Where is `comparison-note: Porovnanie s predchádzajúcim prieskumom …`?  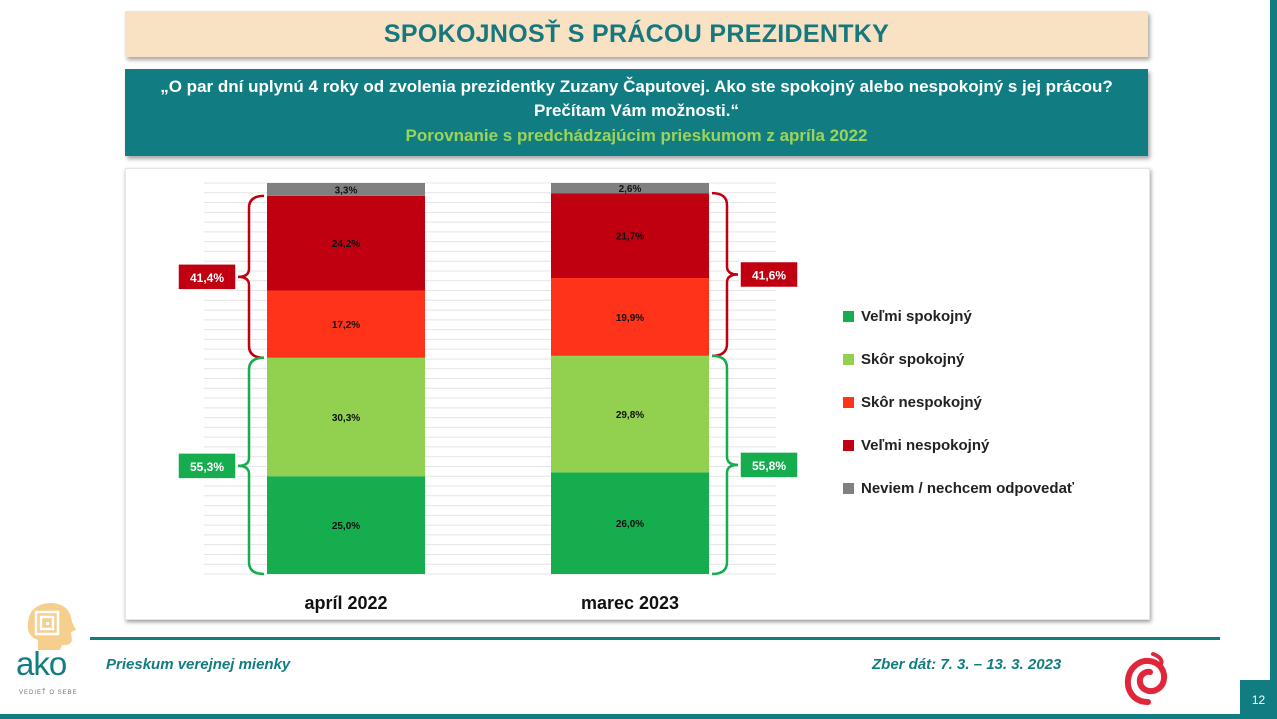
comparison-note: Porovnanie s predchádzajúcim prieskumom … is located at coordinates (636, 135).